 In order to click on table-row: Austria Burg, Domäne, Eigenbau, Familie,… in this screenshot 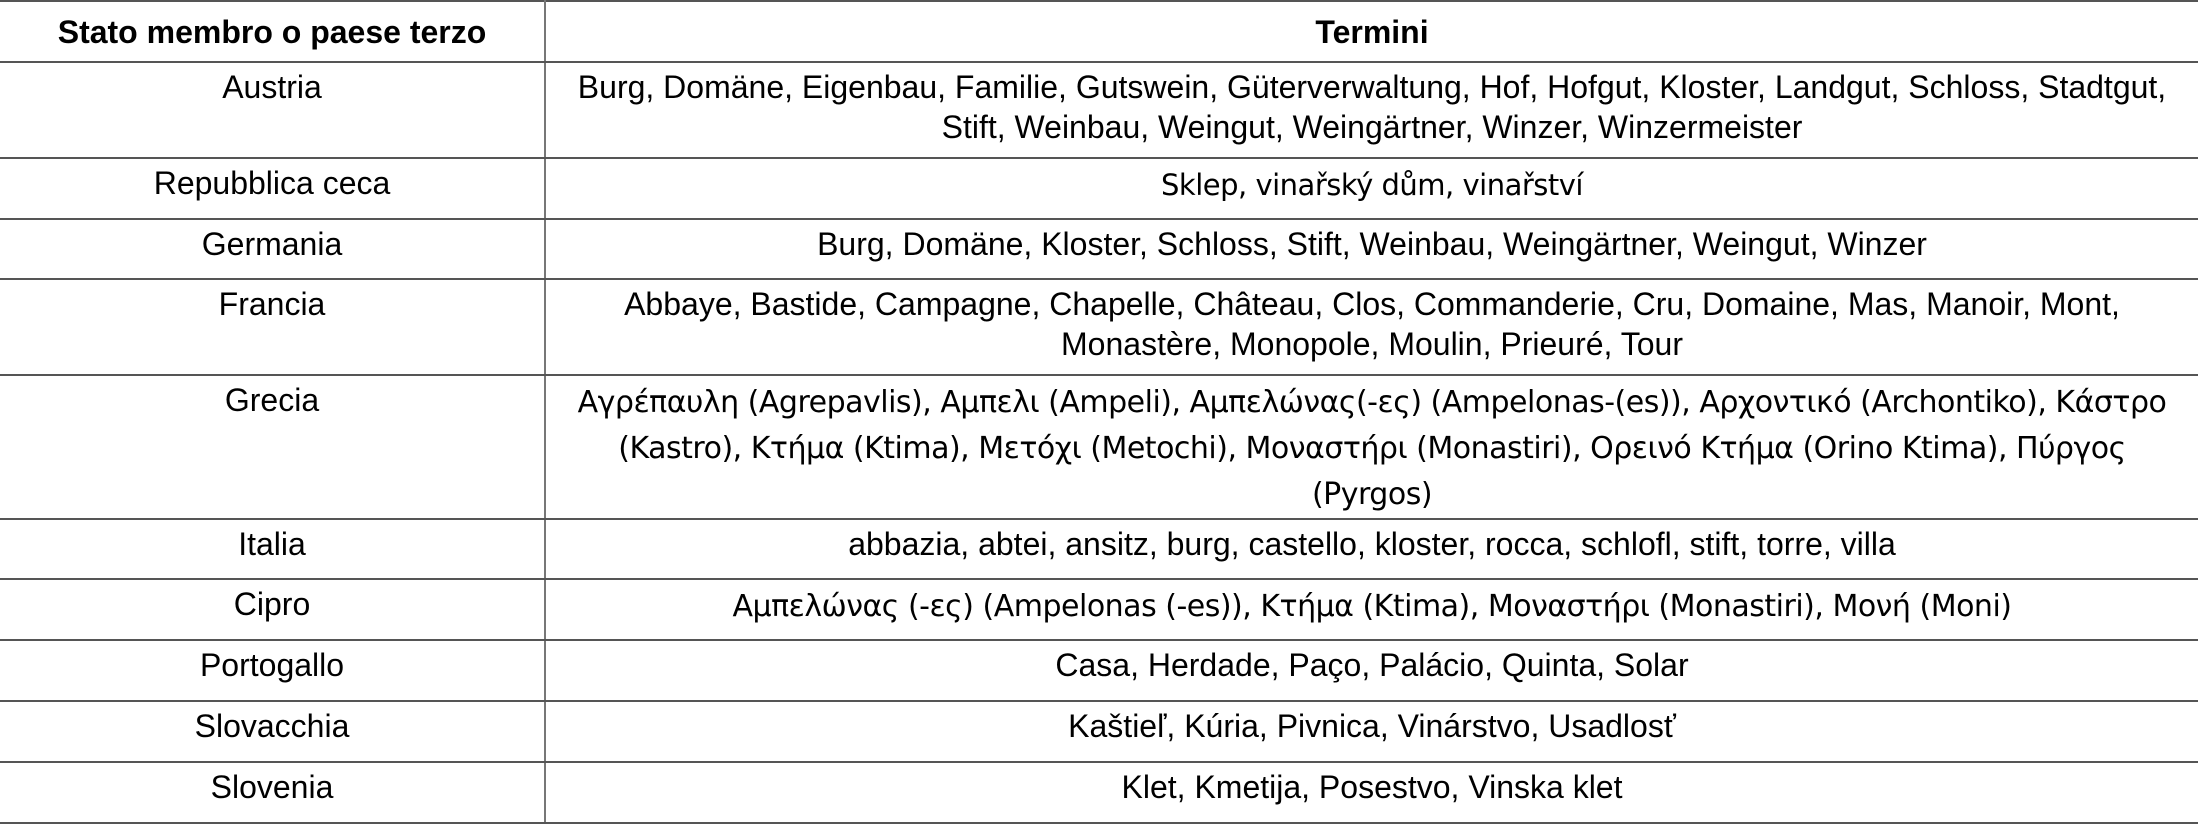, I will do `click(1099, 110)`.